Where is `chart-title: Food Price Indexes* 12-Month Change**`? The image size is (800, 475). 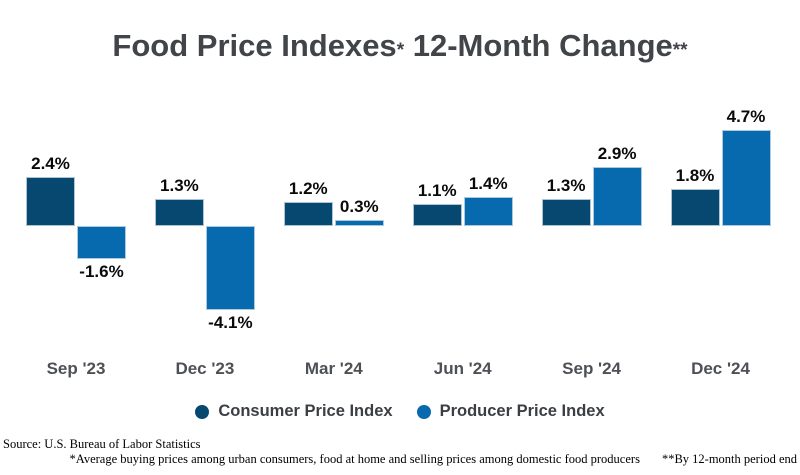
chart-title: Food Price Indexes* 12-Month Change** is located at coordinates (400, 46).